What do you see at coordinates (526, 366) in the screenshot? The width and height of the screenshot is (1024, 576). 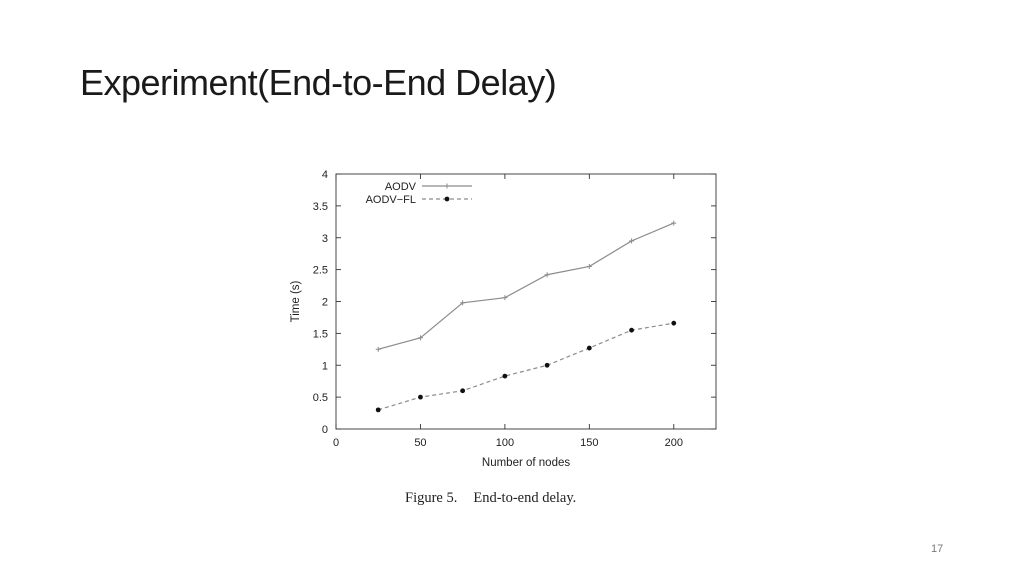 I see `series-line-aodv-fl` at bounding box center [526, 366].